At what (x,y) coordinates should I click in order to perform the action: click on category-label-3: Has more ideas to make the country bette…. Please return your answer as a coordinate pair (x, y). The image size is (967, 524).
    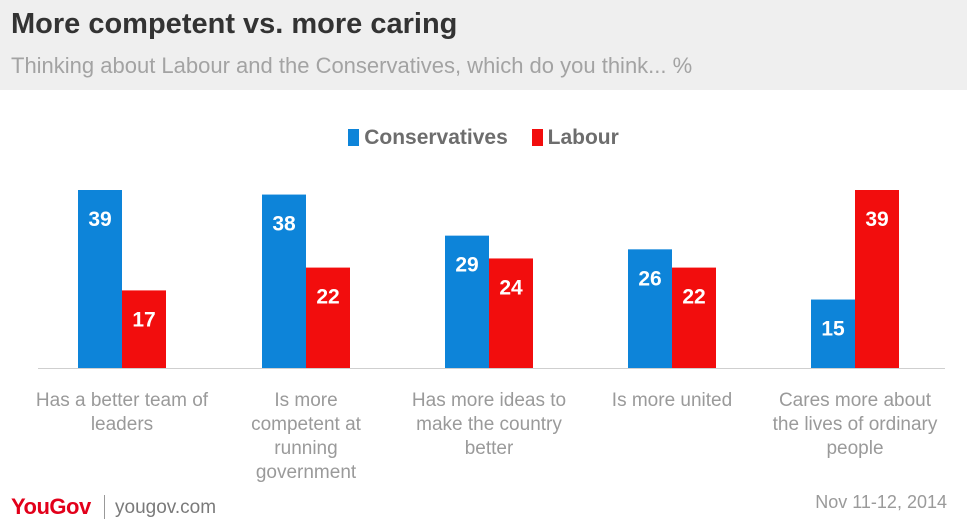
    Looking at the image, I should click on (489, 424).